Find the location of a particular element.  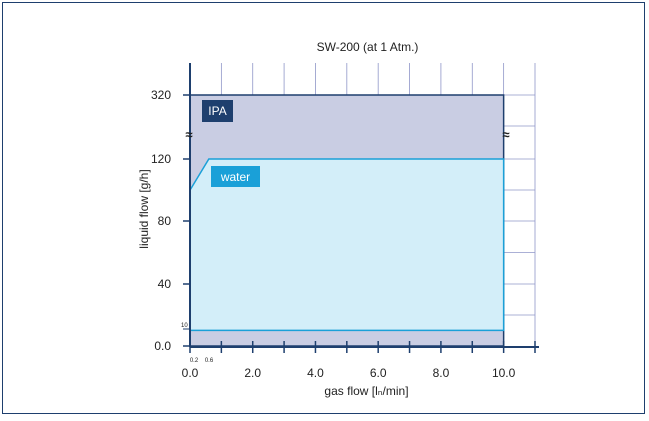

chart-title: SW-200 (at 1 Atm.) is located at coordinates (368, 47).